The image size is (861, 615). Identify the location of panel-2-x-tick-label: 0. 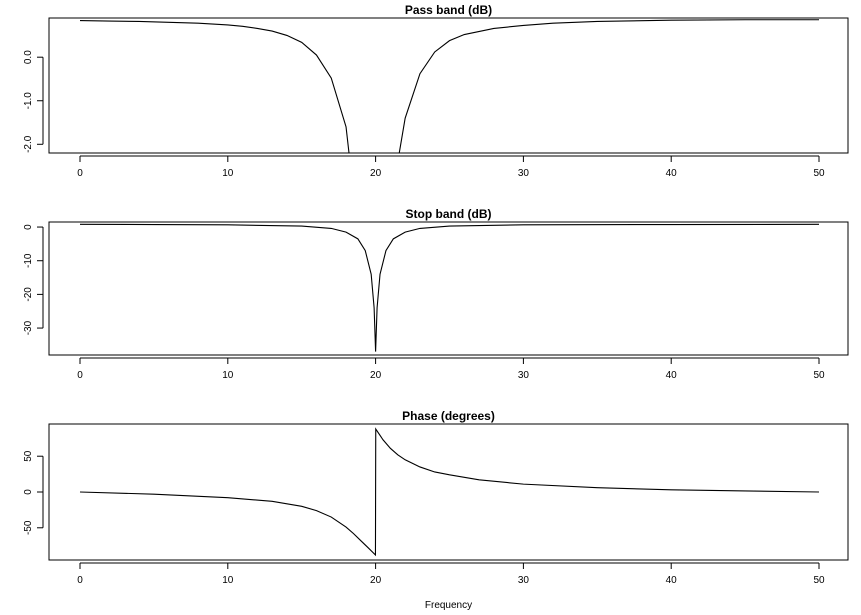
(80, 375).